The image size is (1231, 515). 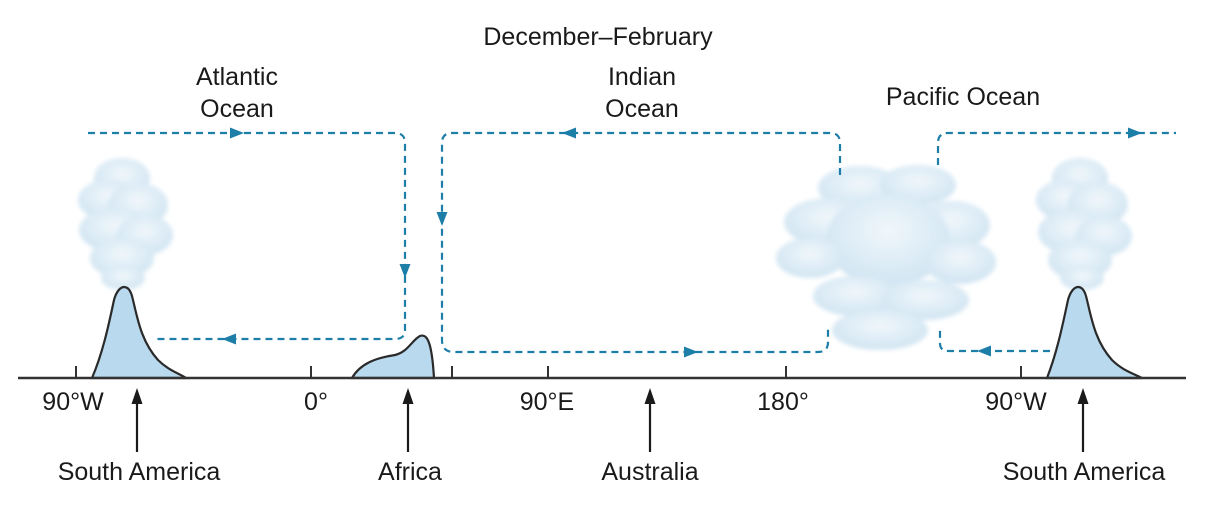 I want to click on landmass-label-africa: Africa, so click(x=410, y=472).